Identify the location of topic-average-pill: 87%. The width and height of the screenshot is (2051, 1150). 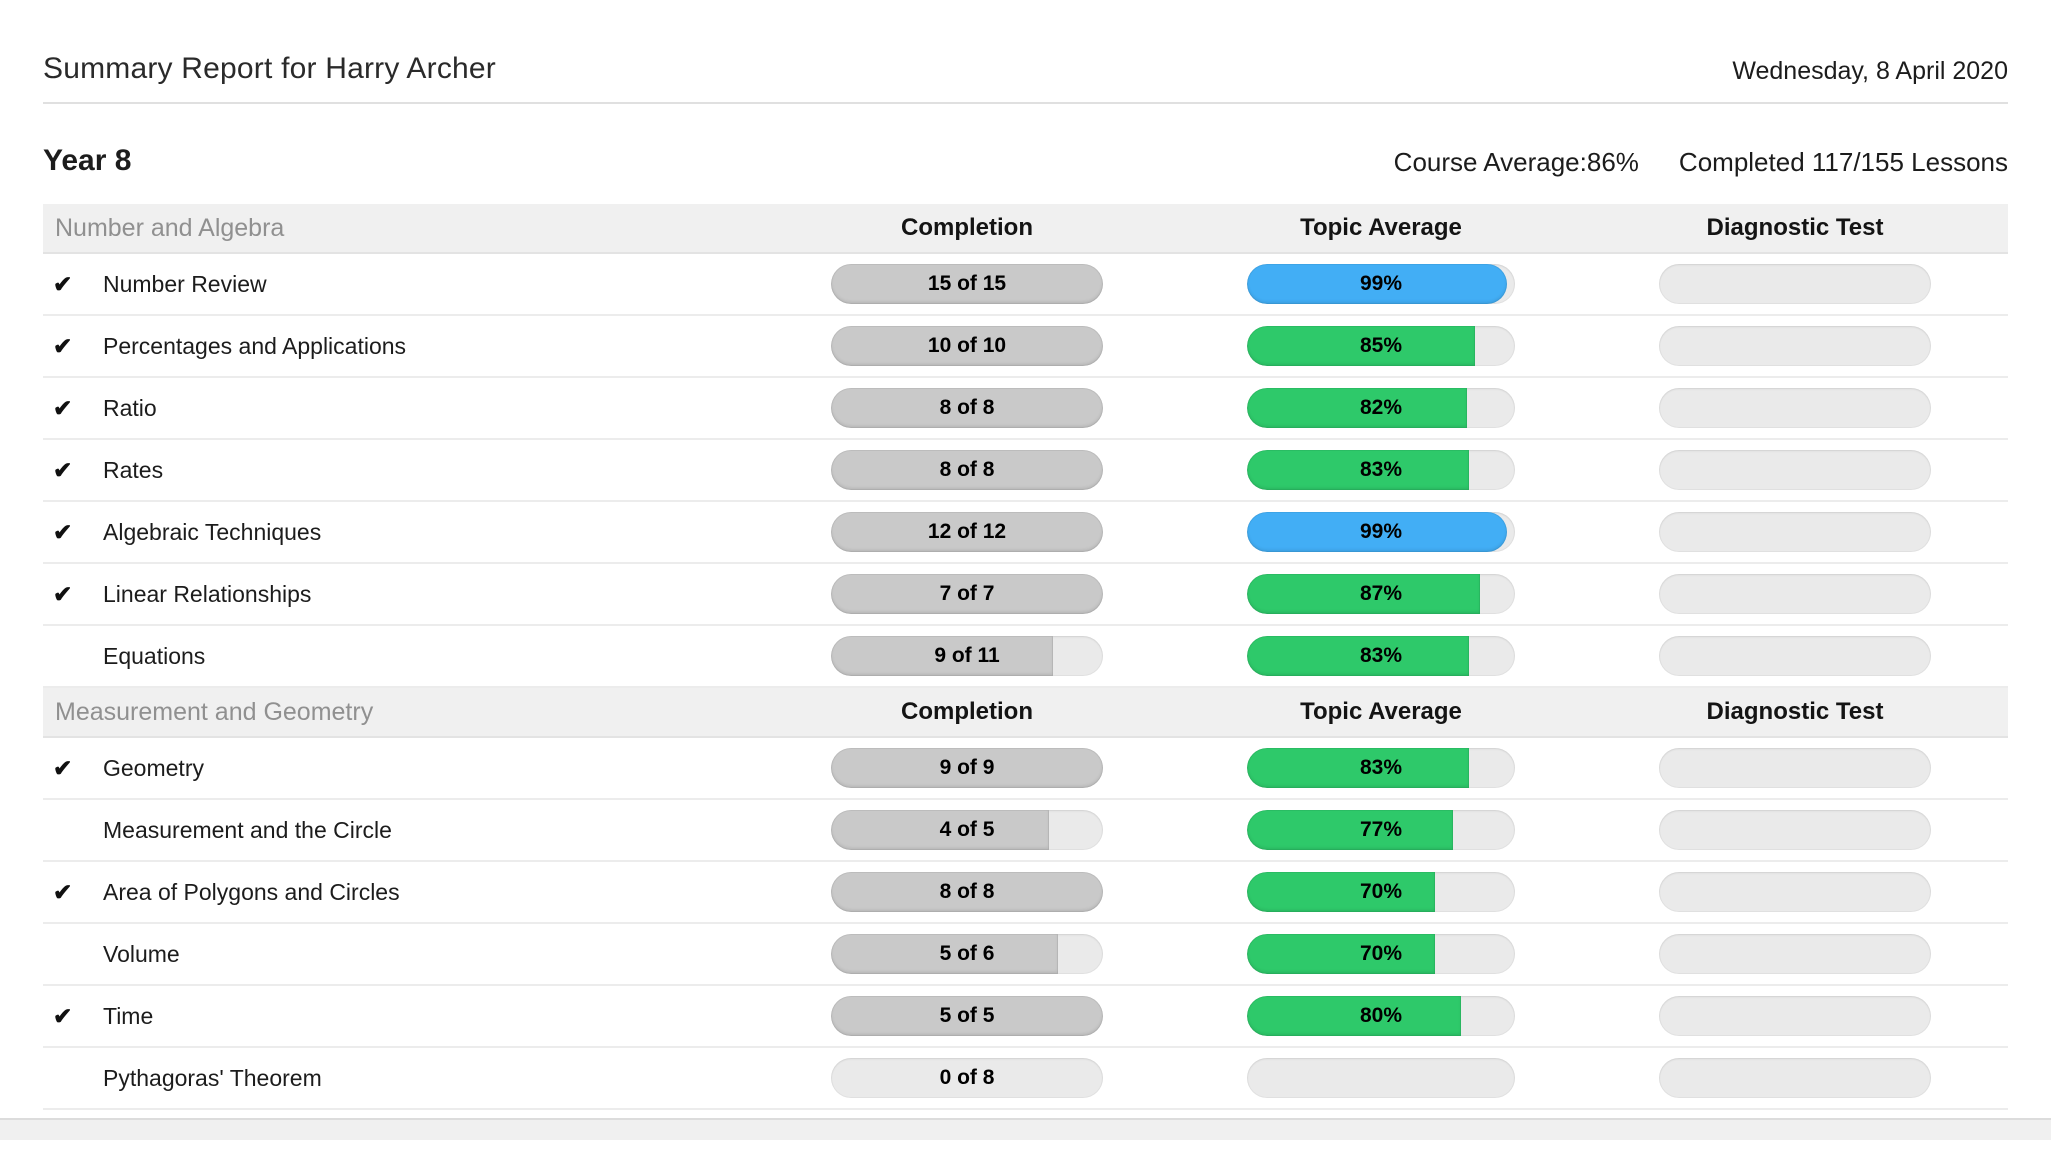
(1381, 594).